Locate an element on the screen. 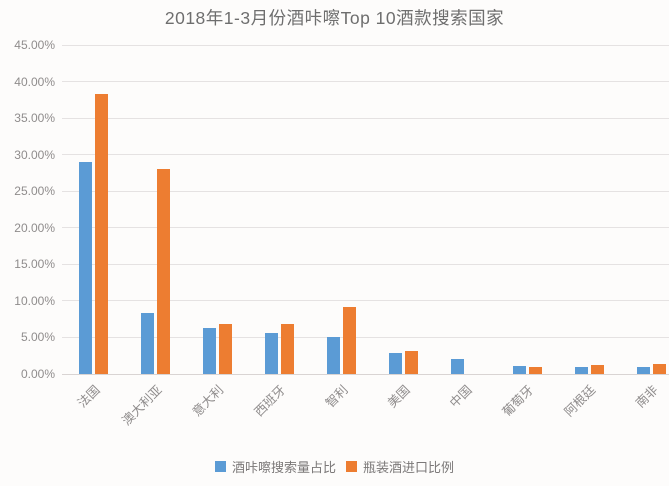 Image resolution: width=669 pixels, height=486 pixels. x-axis-category-label: 智利 is located at coordinates (337, 396).